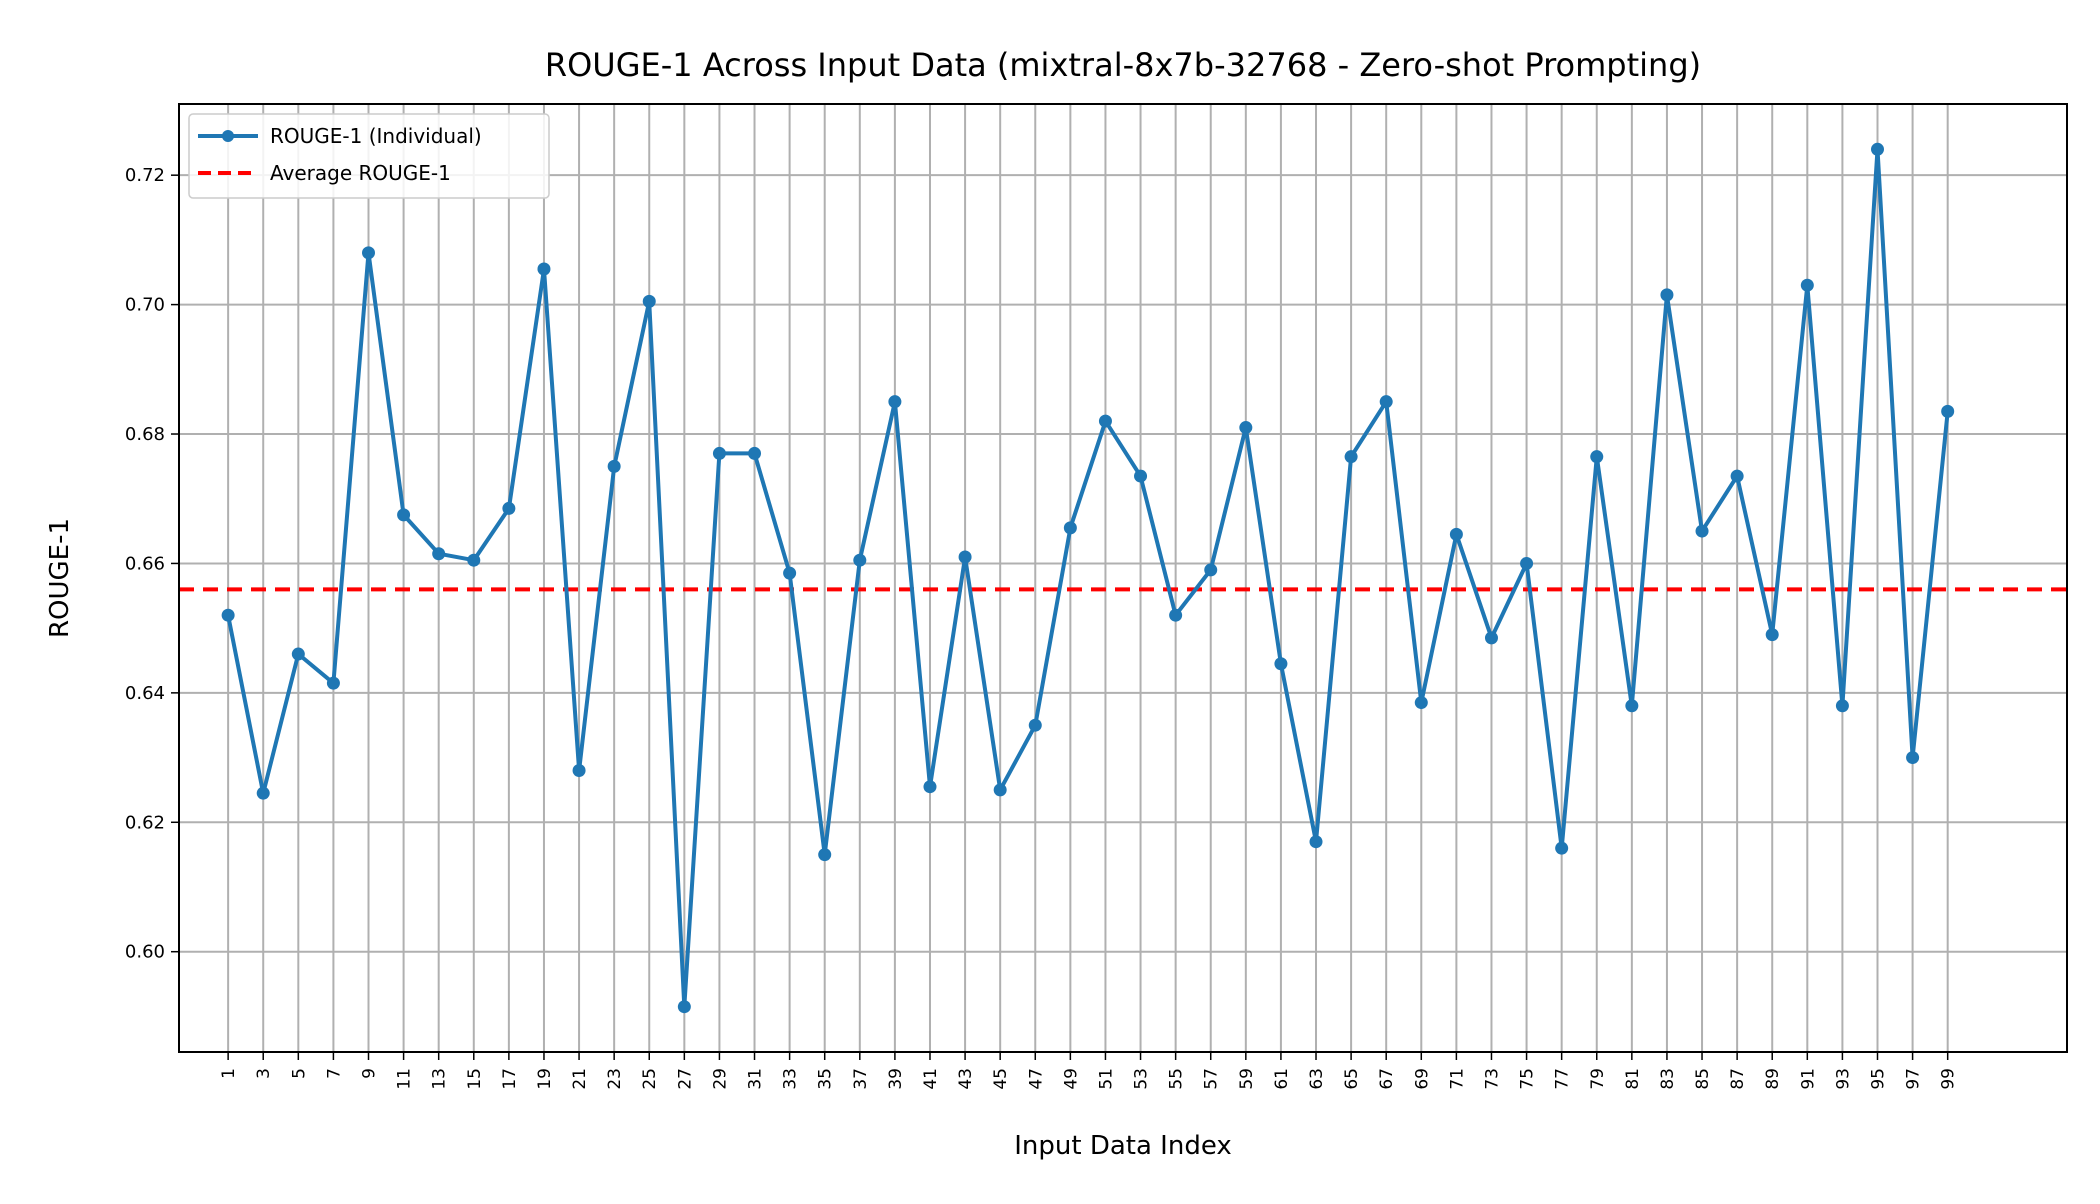 This screenshot has height=1204, width=2100. I want to click on x-tick-label: 49, so click(1071, 1079).